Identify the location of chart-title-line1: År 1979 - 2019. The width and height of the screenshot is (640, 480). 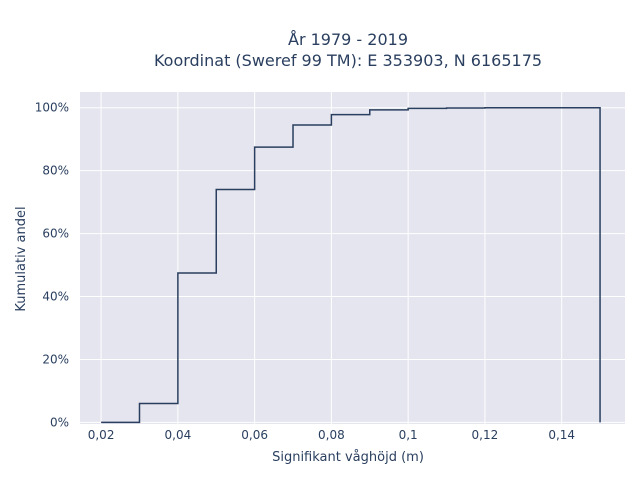
(348, 39).